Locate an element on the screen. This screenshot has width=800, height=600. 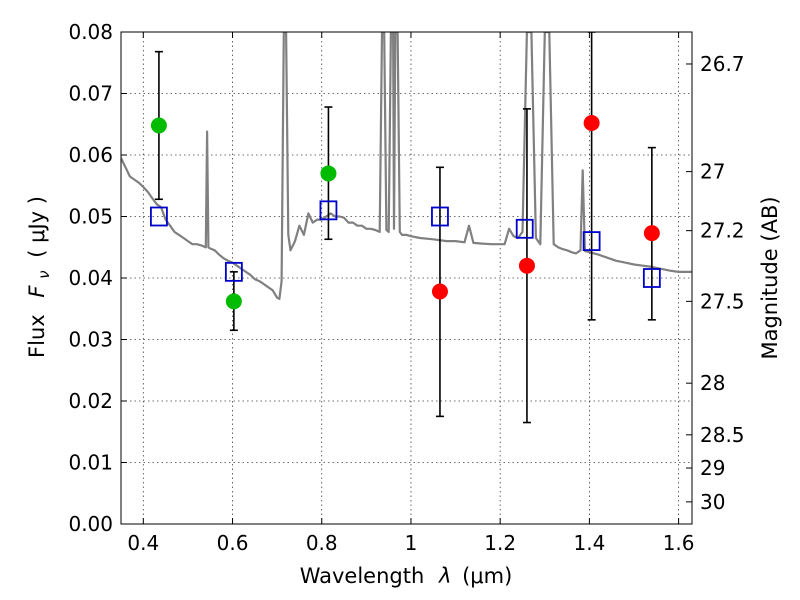
x-tick-label: 0.8 is located at coordinates (322, 543).